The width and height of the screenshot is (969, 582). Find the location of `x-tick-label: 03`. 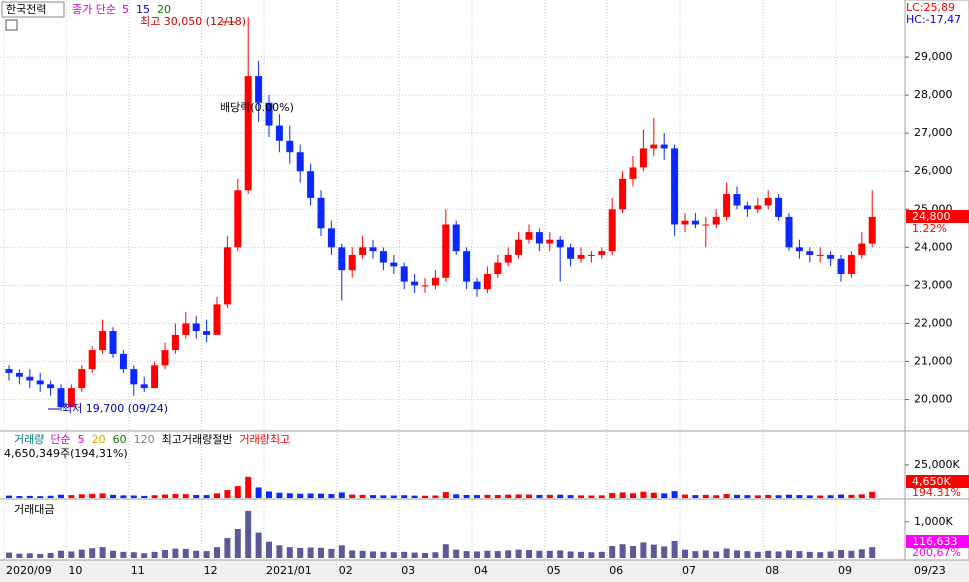

x-tick-label: 03 is located at coordinates (408, 570).